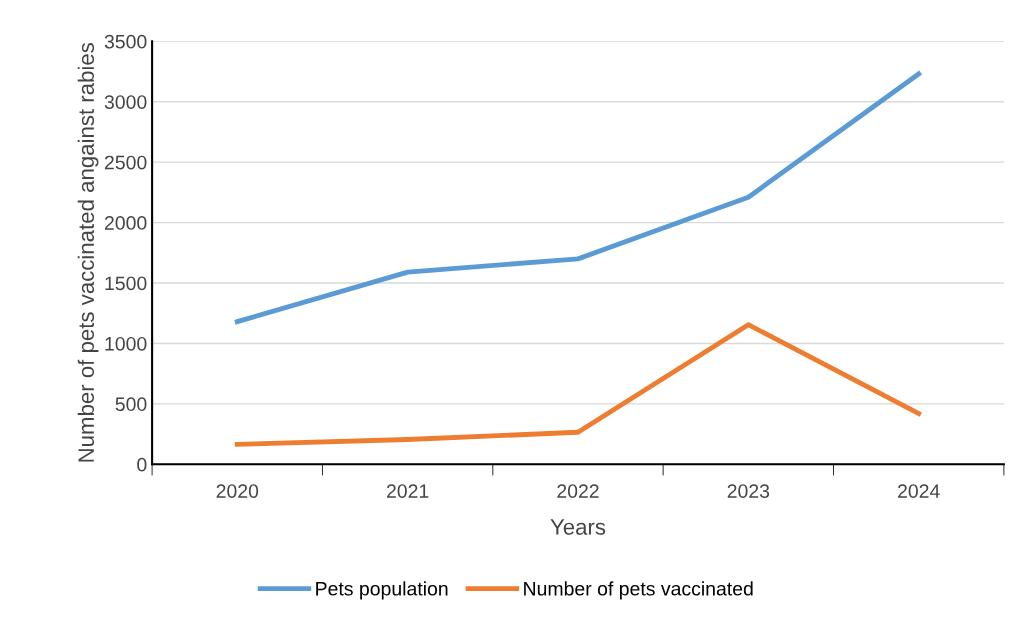  What do you see at coordinates (919, 491) in the screenshot?
I see `x-tick-label: 2024` at bounding box center [919, 491].